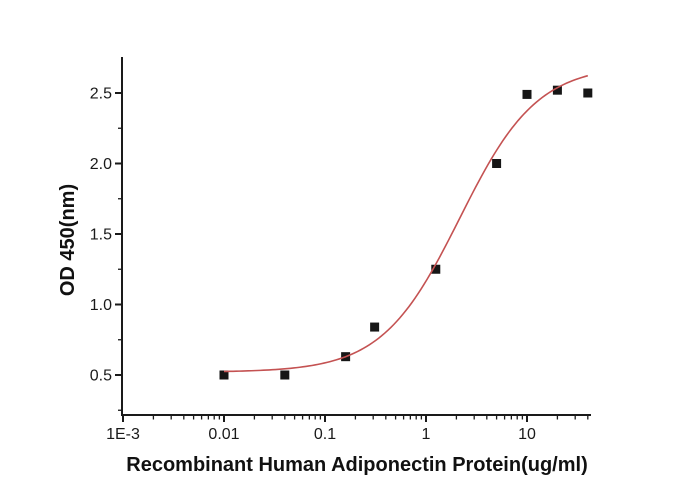  What do you see at coordinates (123, 434) in the screenshot?
I see `x-tick-label: 1E-3` at bounding box center [123, 434].